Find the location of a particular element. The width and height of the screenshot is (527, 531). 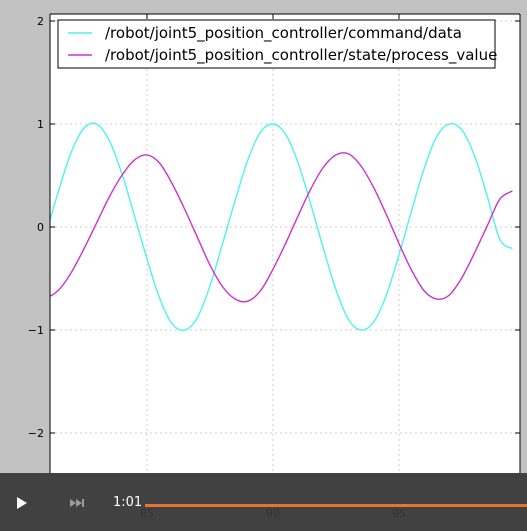

play-button is located at coordinates (22, 503).